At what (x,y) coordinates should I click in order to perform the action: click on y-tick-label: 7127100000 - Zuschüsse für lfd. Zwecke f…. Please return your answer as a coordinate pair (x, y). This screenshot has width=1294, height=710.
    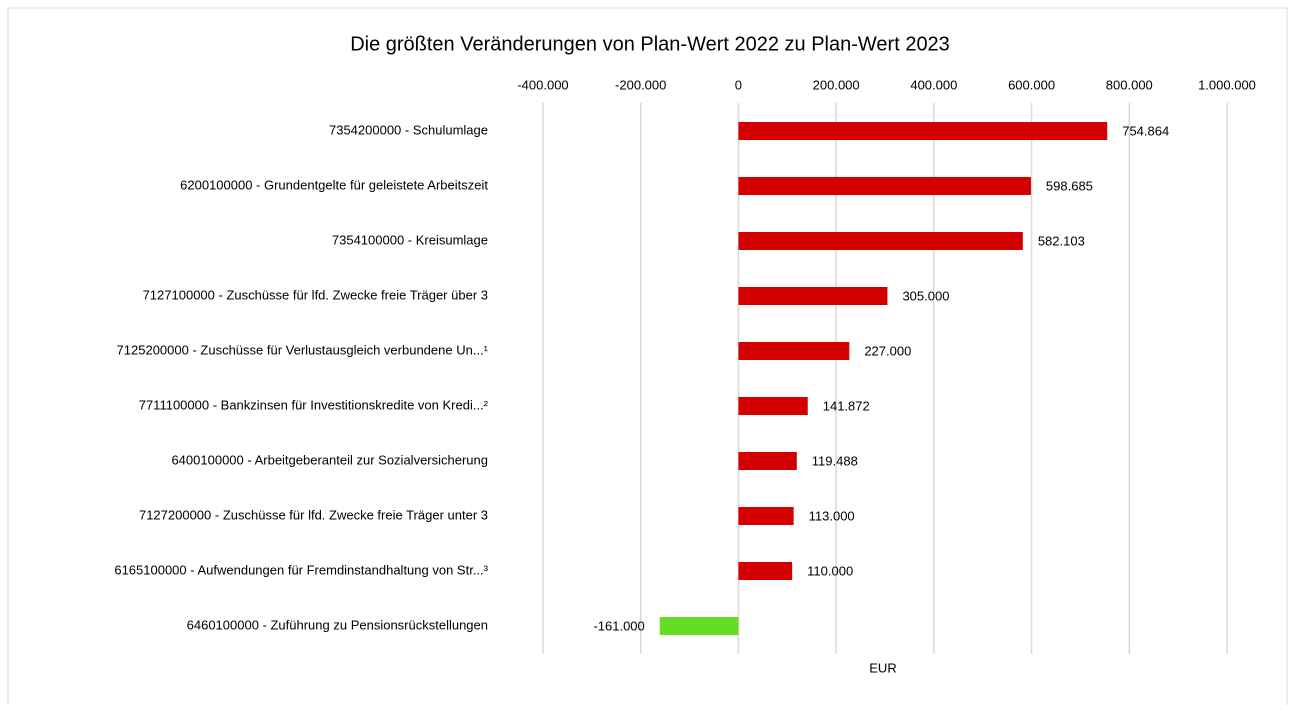
    Looking at the image, I should click on (315, 294).